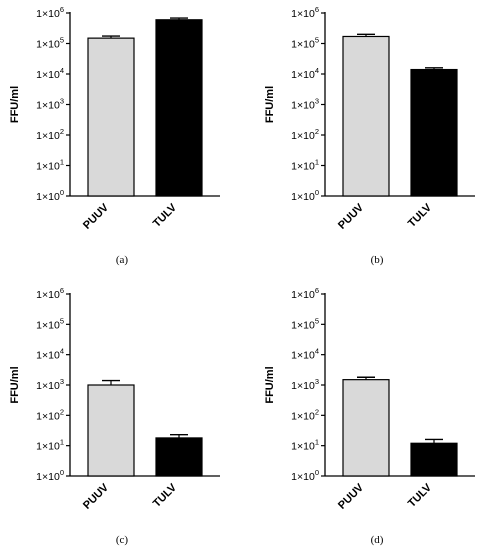  I want to click on panel-caption: (d), so click(377, 540).